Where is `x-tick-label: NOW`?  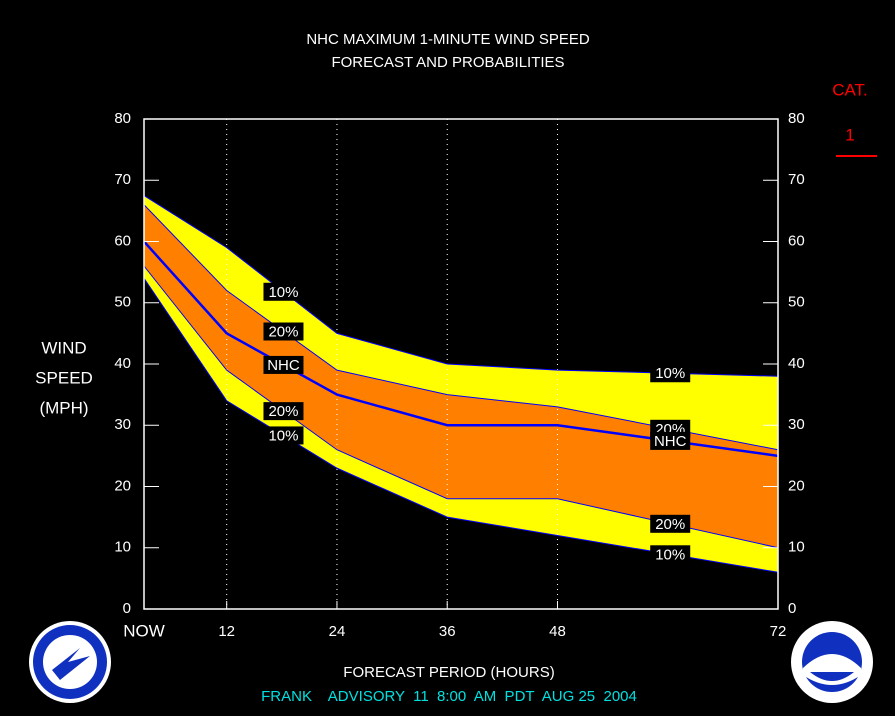 x-tick-label: NOW is located at coordinates (144, 630).